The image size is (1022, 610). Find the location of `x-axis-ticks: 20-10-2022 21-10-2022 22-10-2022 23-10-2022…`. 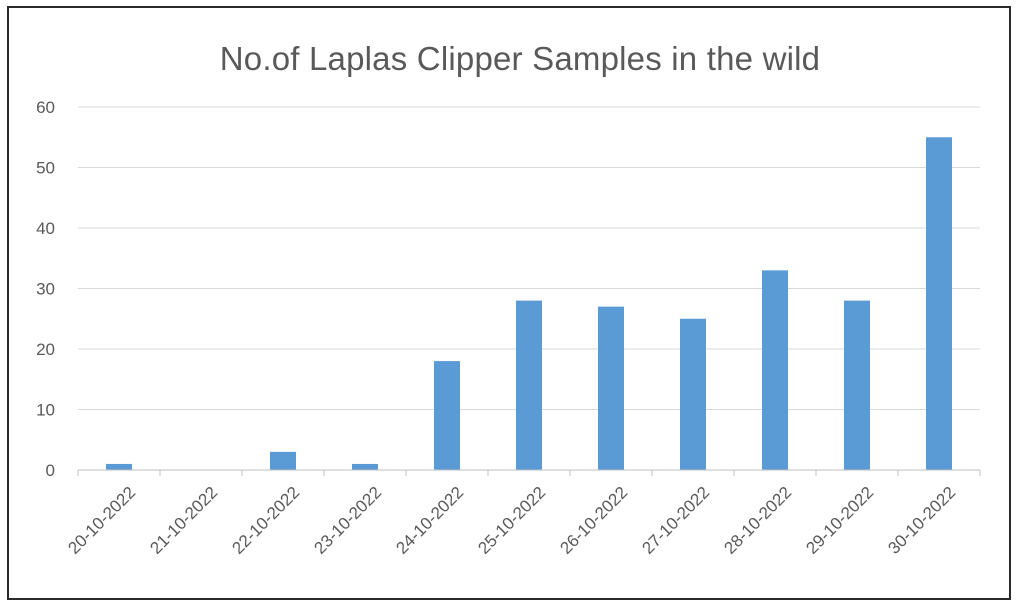

x-axis-ticks: 20-10-2022 21-10-2022 22-10-2022 23-10-2022… is located at coordinates (511, 520).